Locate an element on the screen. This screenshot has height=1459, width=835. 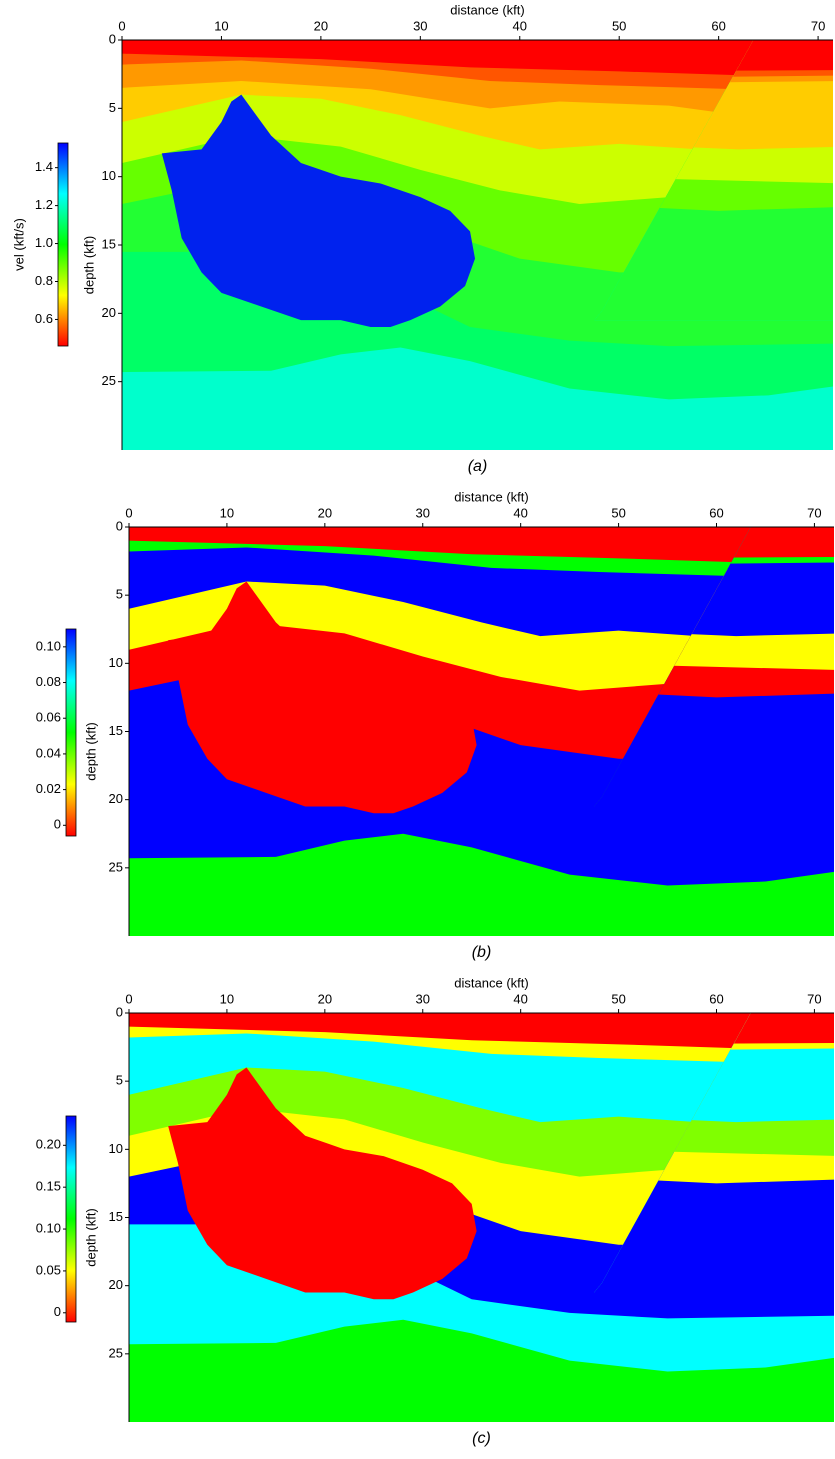
caption: (b) is located at coordinates (482, 952).